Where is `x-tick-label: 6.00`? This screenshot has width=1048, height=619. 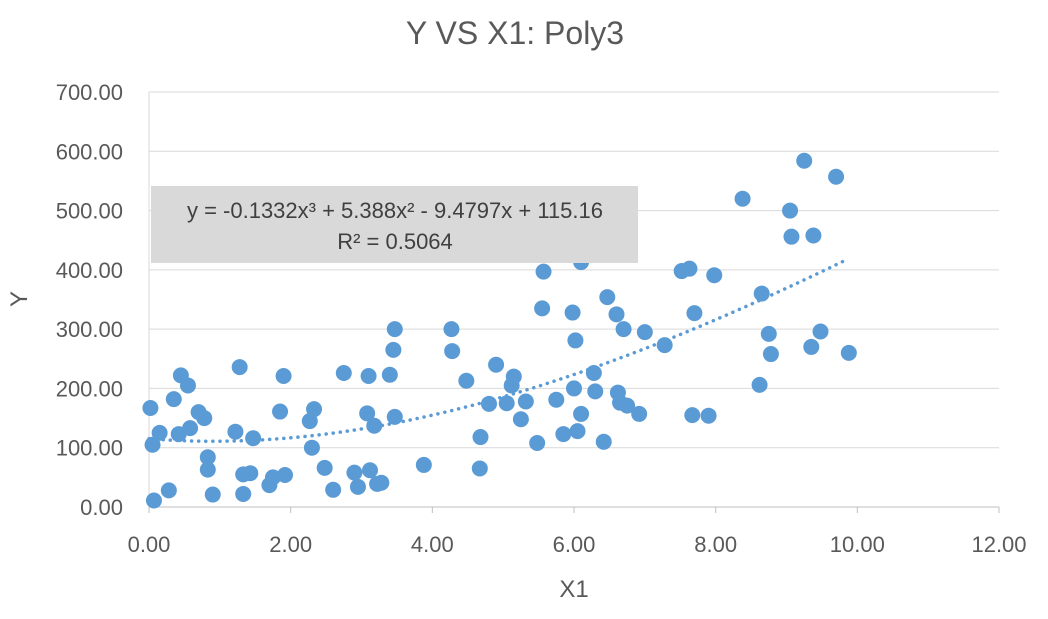 x-tick-label: 6.00 is located at coordinates (574, 544).